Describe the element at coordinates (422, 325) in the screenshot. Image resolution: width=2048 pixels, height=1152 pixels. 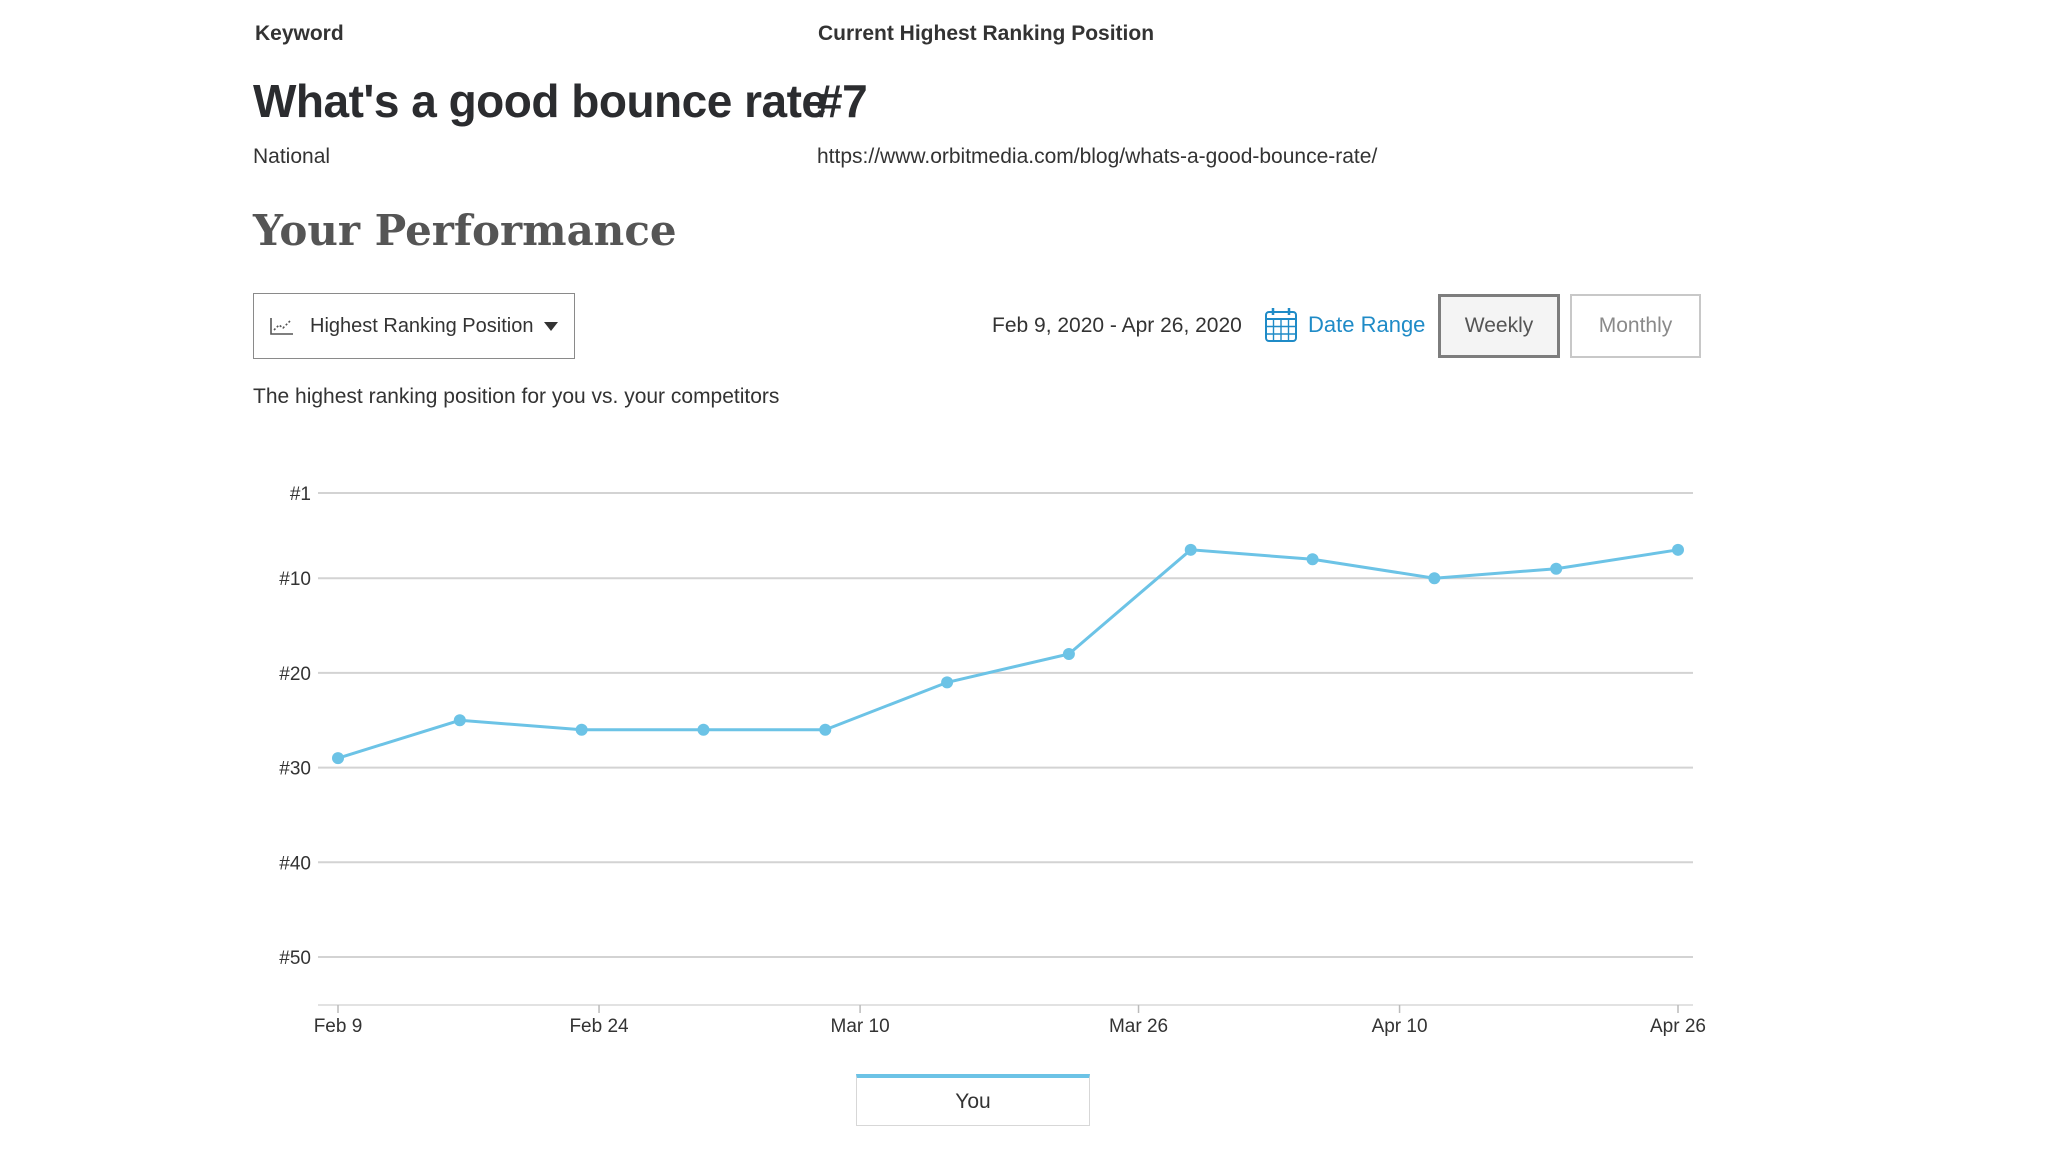
I see `metric-dropdown-label: Highest Ranking Position` at that location.